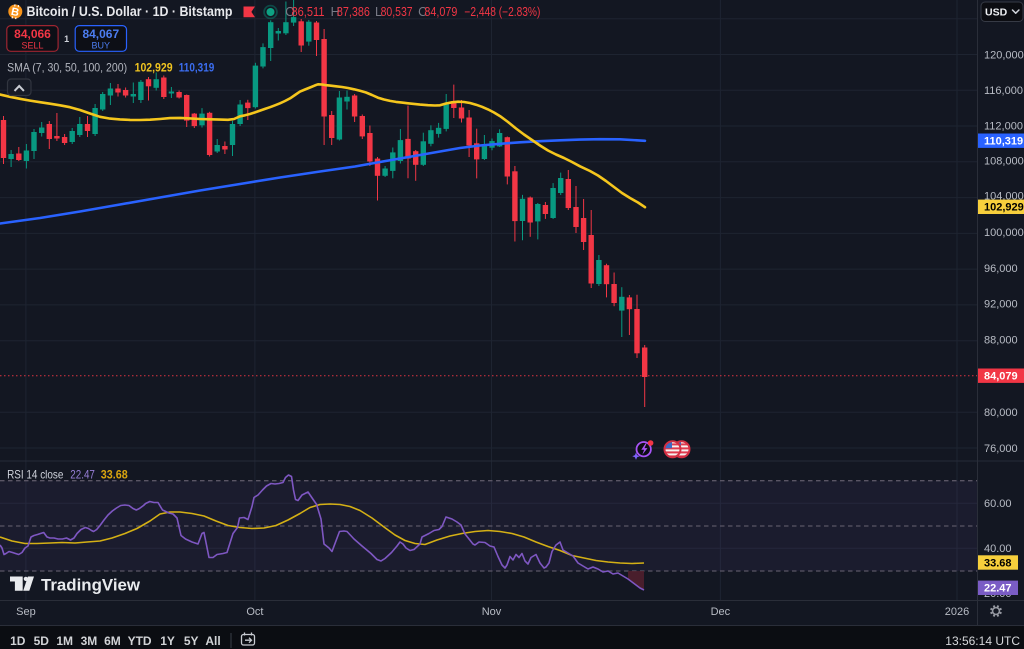  What do you see at coordinates (32, 46) in the screenshot?
I see `svg-text: SELL` at bounding box center [32, 46].